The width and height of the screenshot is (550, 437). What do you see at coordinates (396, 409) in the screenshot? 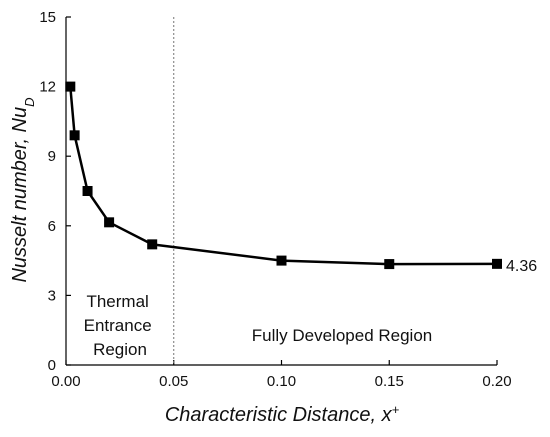
I see `x-axis-title-sup: +` at bounding box center [396, 409].